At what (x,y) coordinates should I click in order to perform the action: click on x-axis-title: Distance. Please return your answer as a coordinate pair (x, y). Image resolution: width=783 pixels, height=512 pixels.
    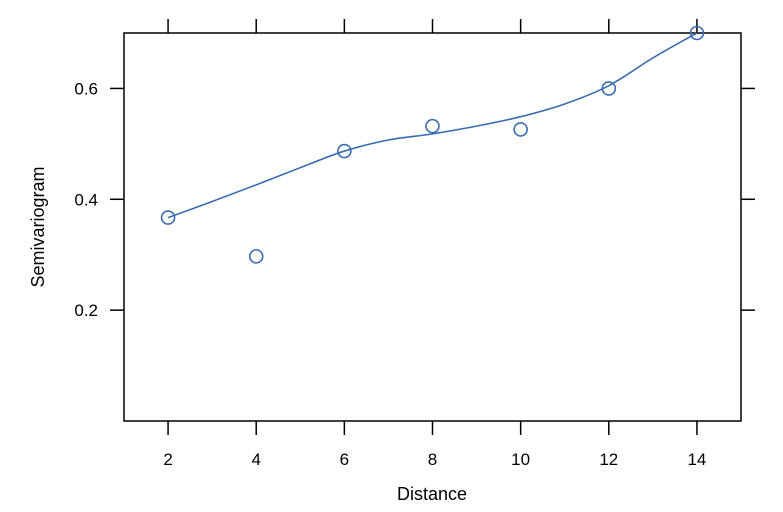
    Looking at the image, I should click on (432, 494).